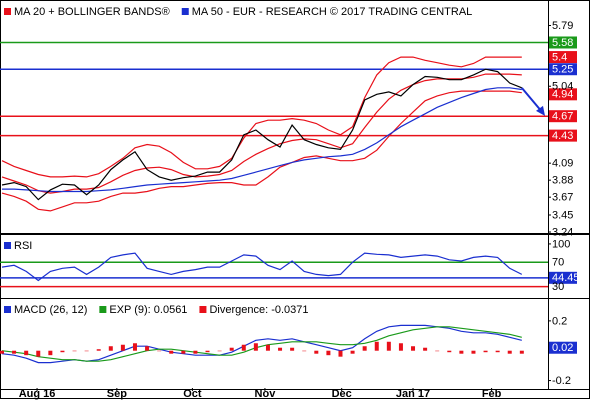 Image resolution: width=590 pixels, height=400 pixels. What do you see at coordinates (562, 215) in the screenshot?
I see `y-tick-label: 3.45` at bounding box center [562, 215].